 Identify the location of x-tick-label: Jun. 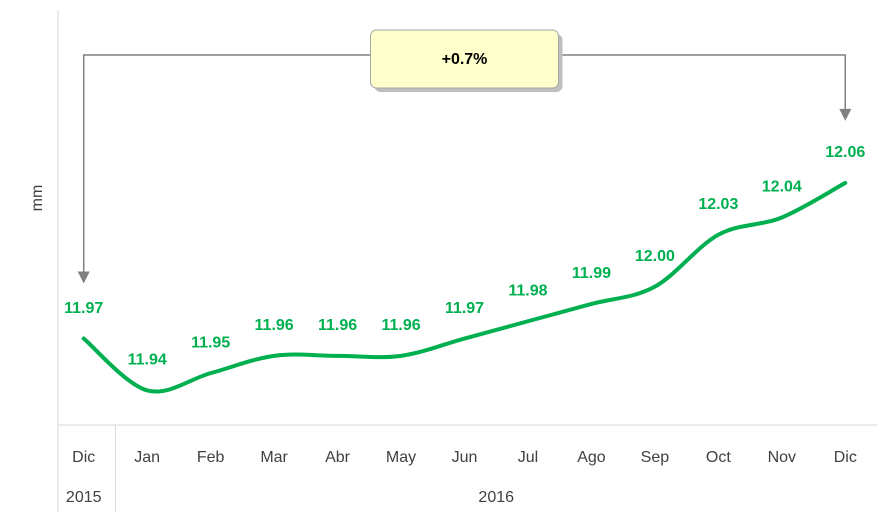
(465, 457).